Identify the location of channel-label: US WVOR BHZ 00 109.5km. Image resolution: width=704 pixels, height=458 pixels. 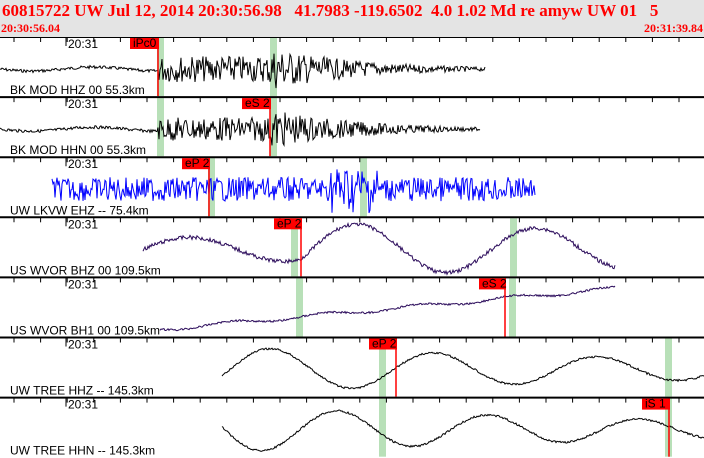
(85, 270).